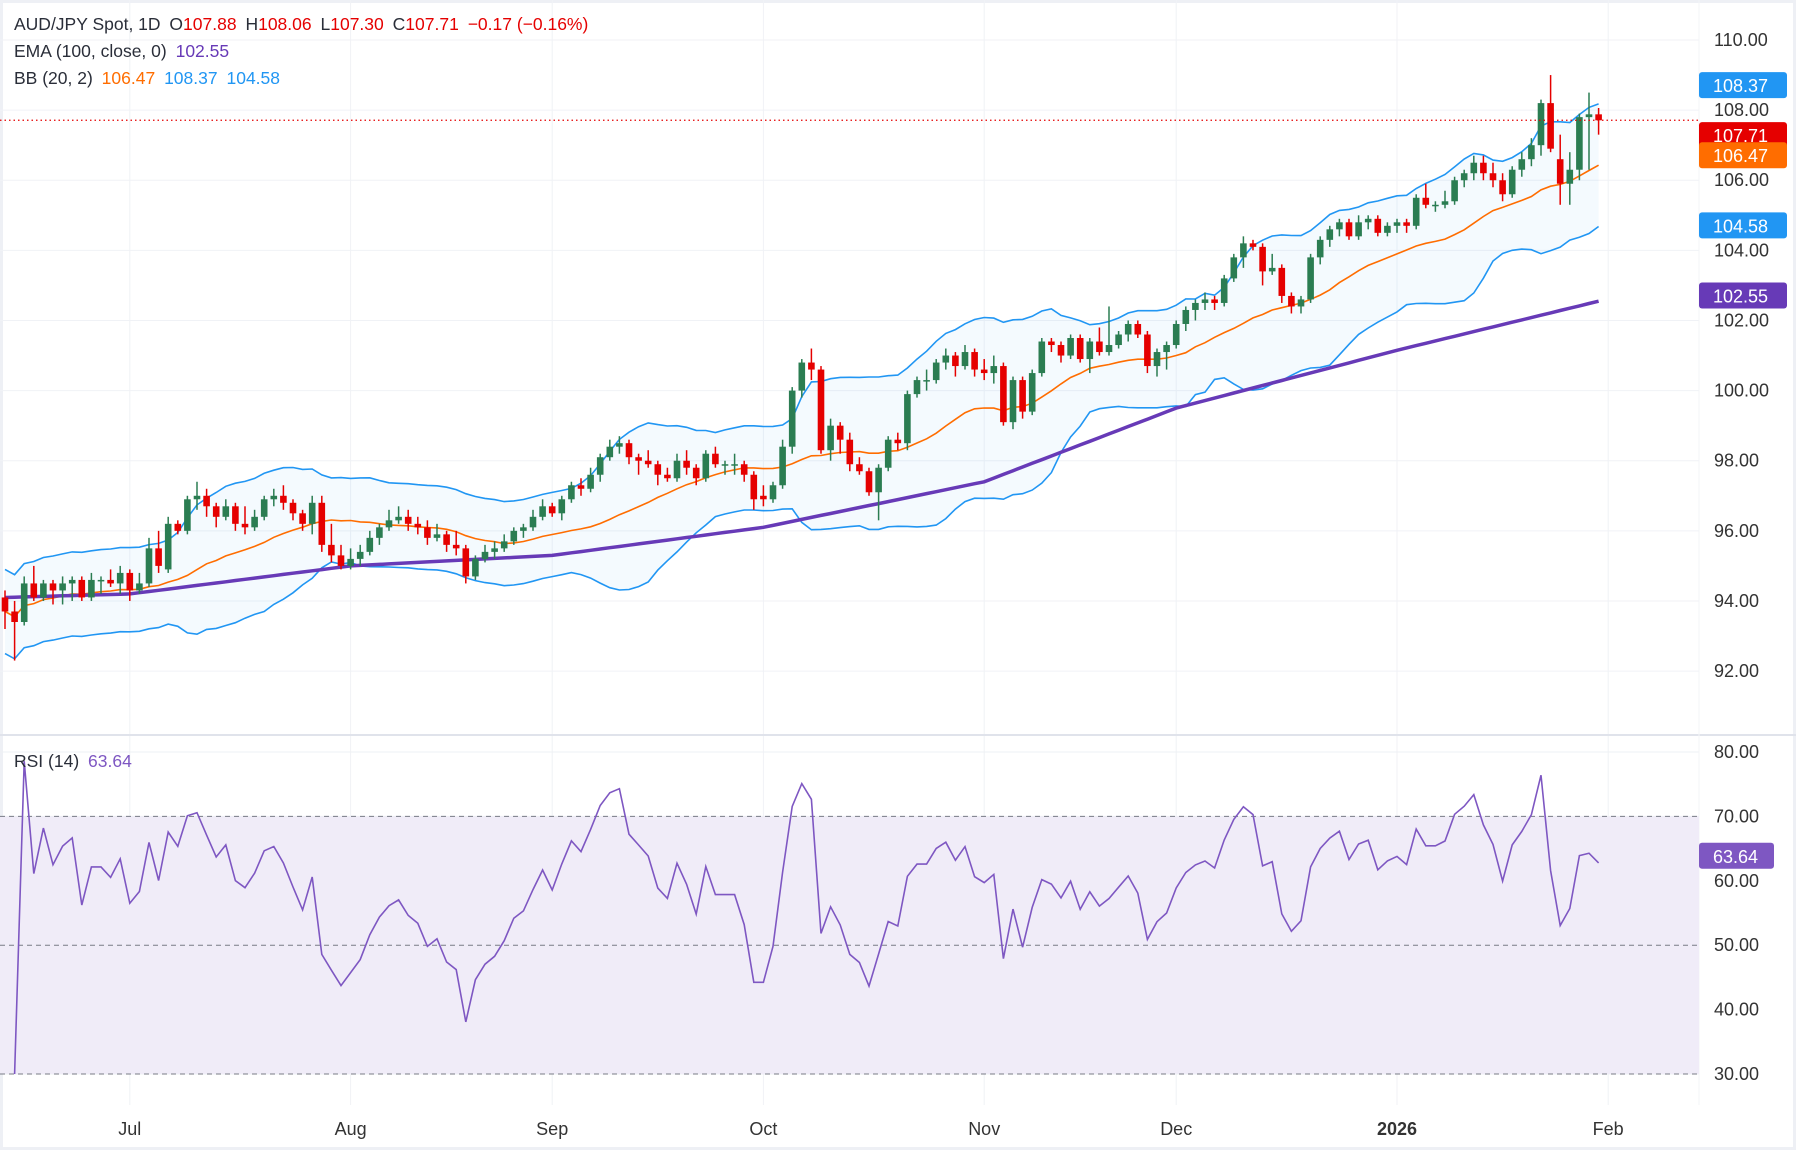 The image size is (1796, 1150). Describe the element at coordinates (210, 24) in the screenshot. I see `open-value: 107.88` at that location.